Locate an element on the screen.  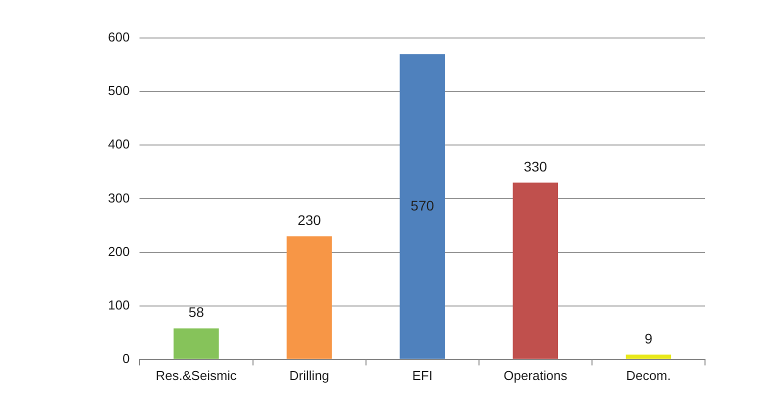
y-tick-label: 600 is located at coordinates (119, 37).